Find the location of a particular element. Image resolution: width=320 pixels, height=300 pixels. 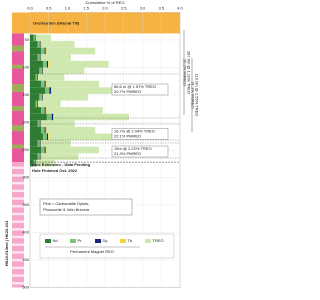

interval-label: 20.7% PMREO is located at coordinates (127, 91).